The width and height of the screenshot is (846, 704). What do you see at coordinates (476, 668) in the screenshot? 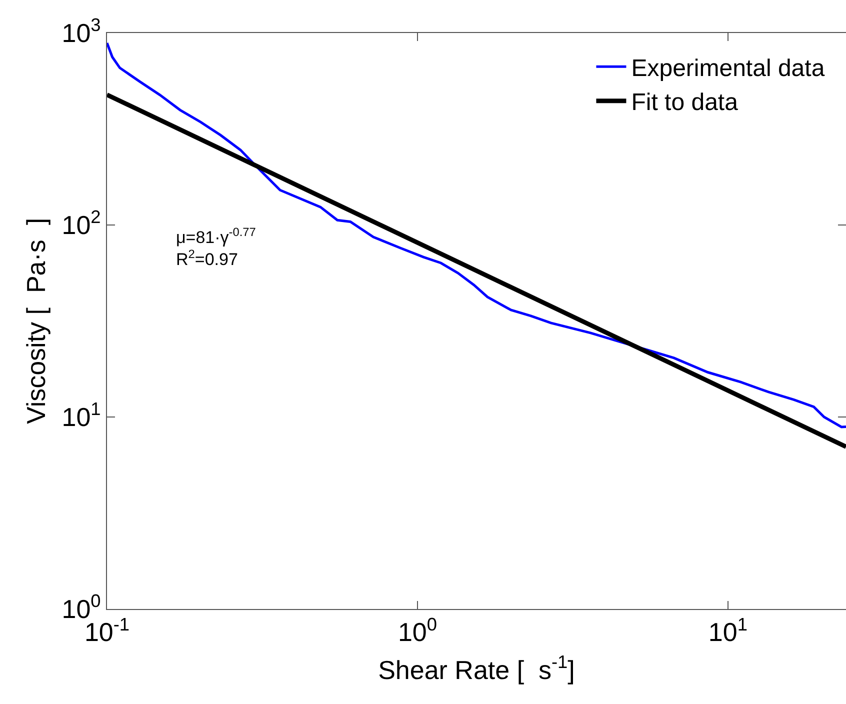
I see `x-axis-title: Shear Rate [ s$^{-1}$]` at bounding box center [476, 668].